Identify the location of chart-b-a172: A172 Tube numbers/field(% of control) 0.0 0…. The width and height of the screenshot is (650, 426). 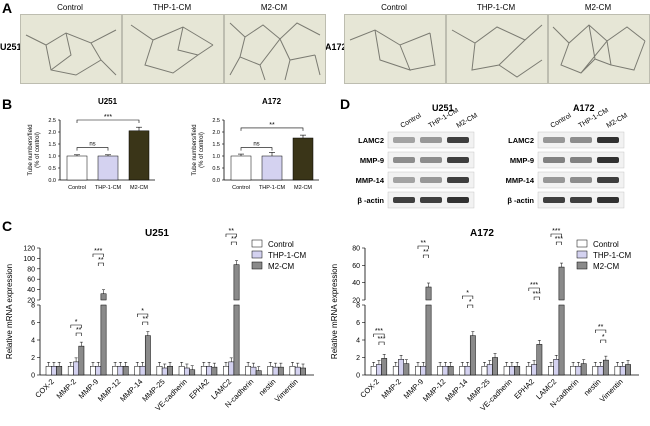
(255, 144).